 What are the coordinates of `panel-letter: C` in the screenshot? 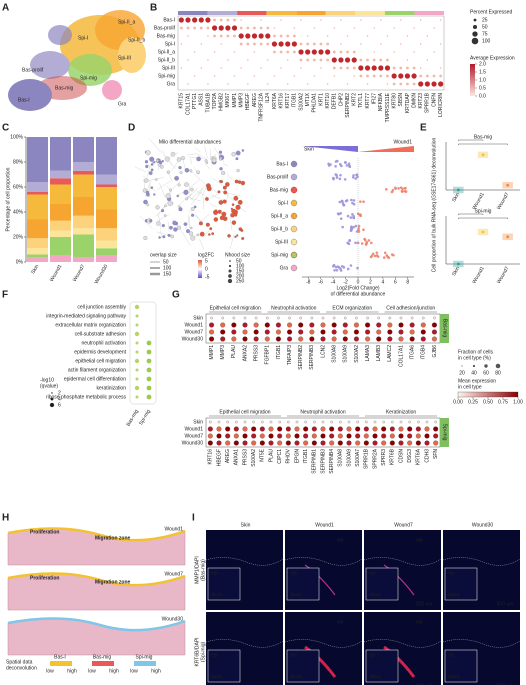 It's located at (5, 128).